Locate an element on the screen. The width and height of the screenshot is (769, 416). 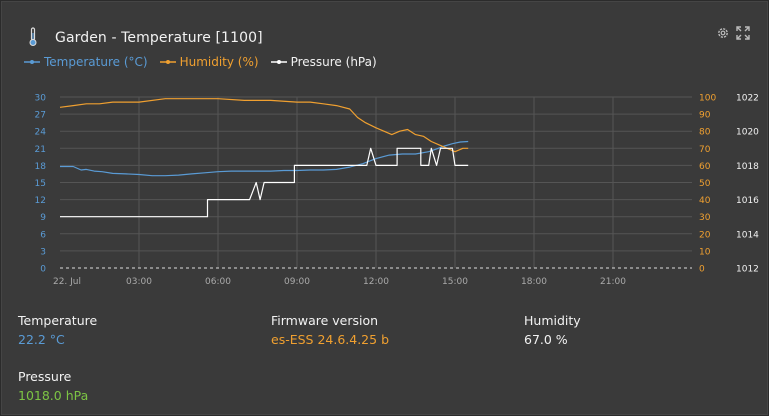
y-tick-label-temperature: 30 is located at coordinates (41, 99).